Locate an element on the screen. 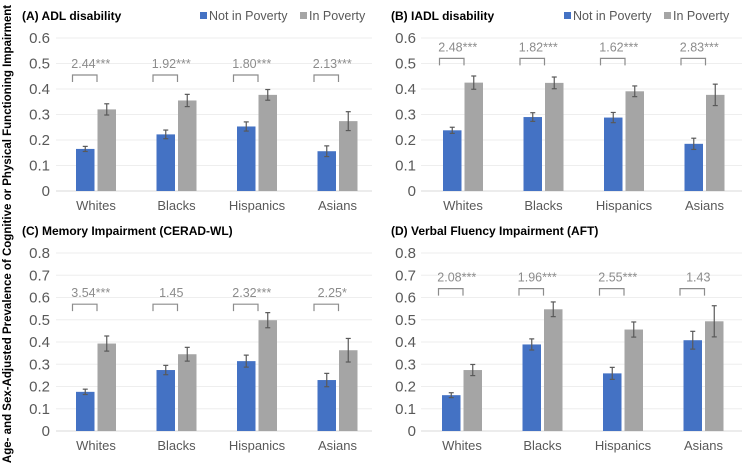 The image size is (745, 468). panel-title: (C) Memory Impairment (CERAD-WL) is located at coordinates (127, 231).